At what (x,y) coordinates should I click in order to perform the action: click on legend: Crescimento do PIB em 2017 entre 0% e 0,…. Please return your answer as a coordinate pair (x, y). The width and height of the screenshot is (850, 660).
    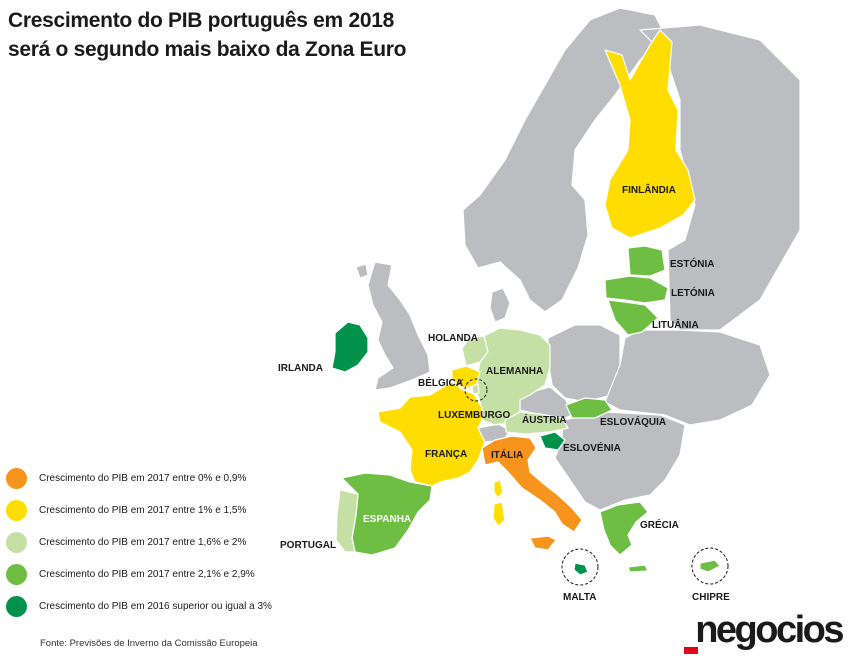
    Looking at the image, I should click on (156, 542).